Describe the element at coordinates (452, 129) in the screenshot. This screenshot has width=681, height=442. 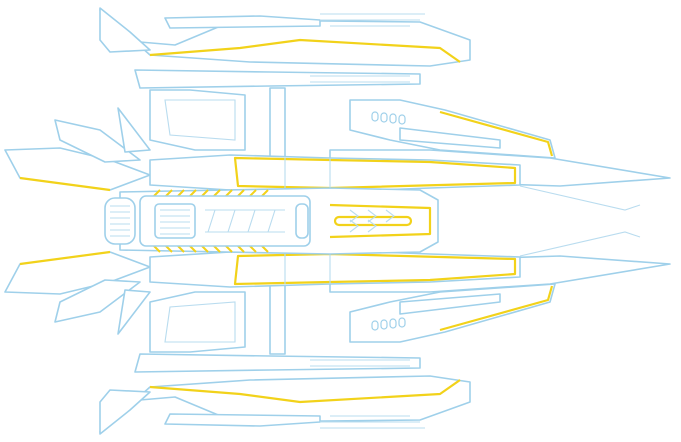
I see `upper-weapon-pod` at that location.